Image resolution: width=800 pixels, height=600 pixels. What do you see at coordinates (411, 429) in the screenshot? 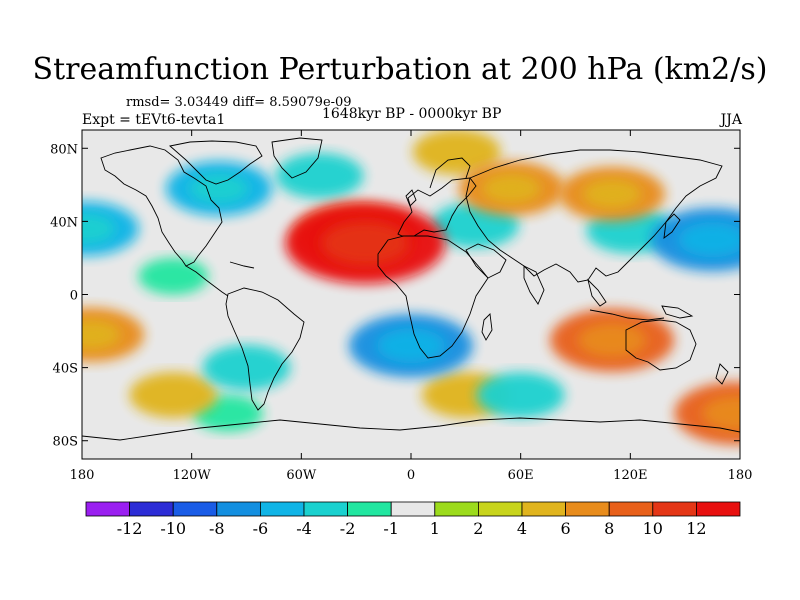
I see `coast-antarctica` at bounding box center [411, 429].